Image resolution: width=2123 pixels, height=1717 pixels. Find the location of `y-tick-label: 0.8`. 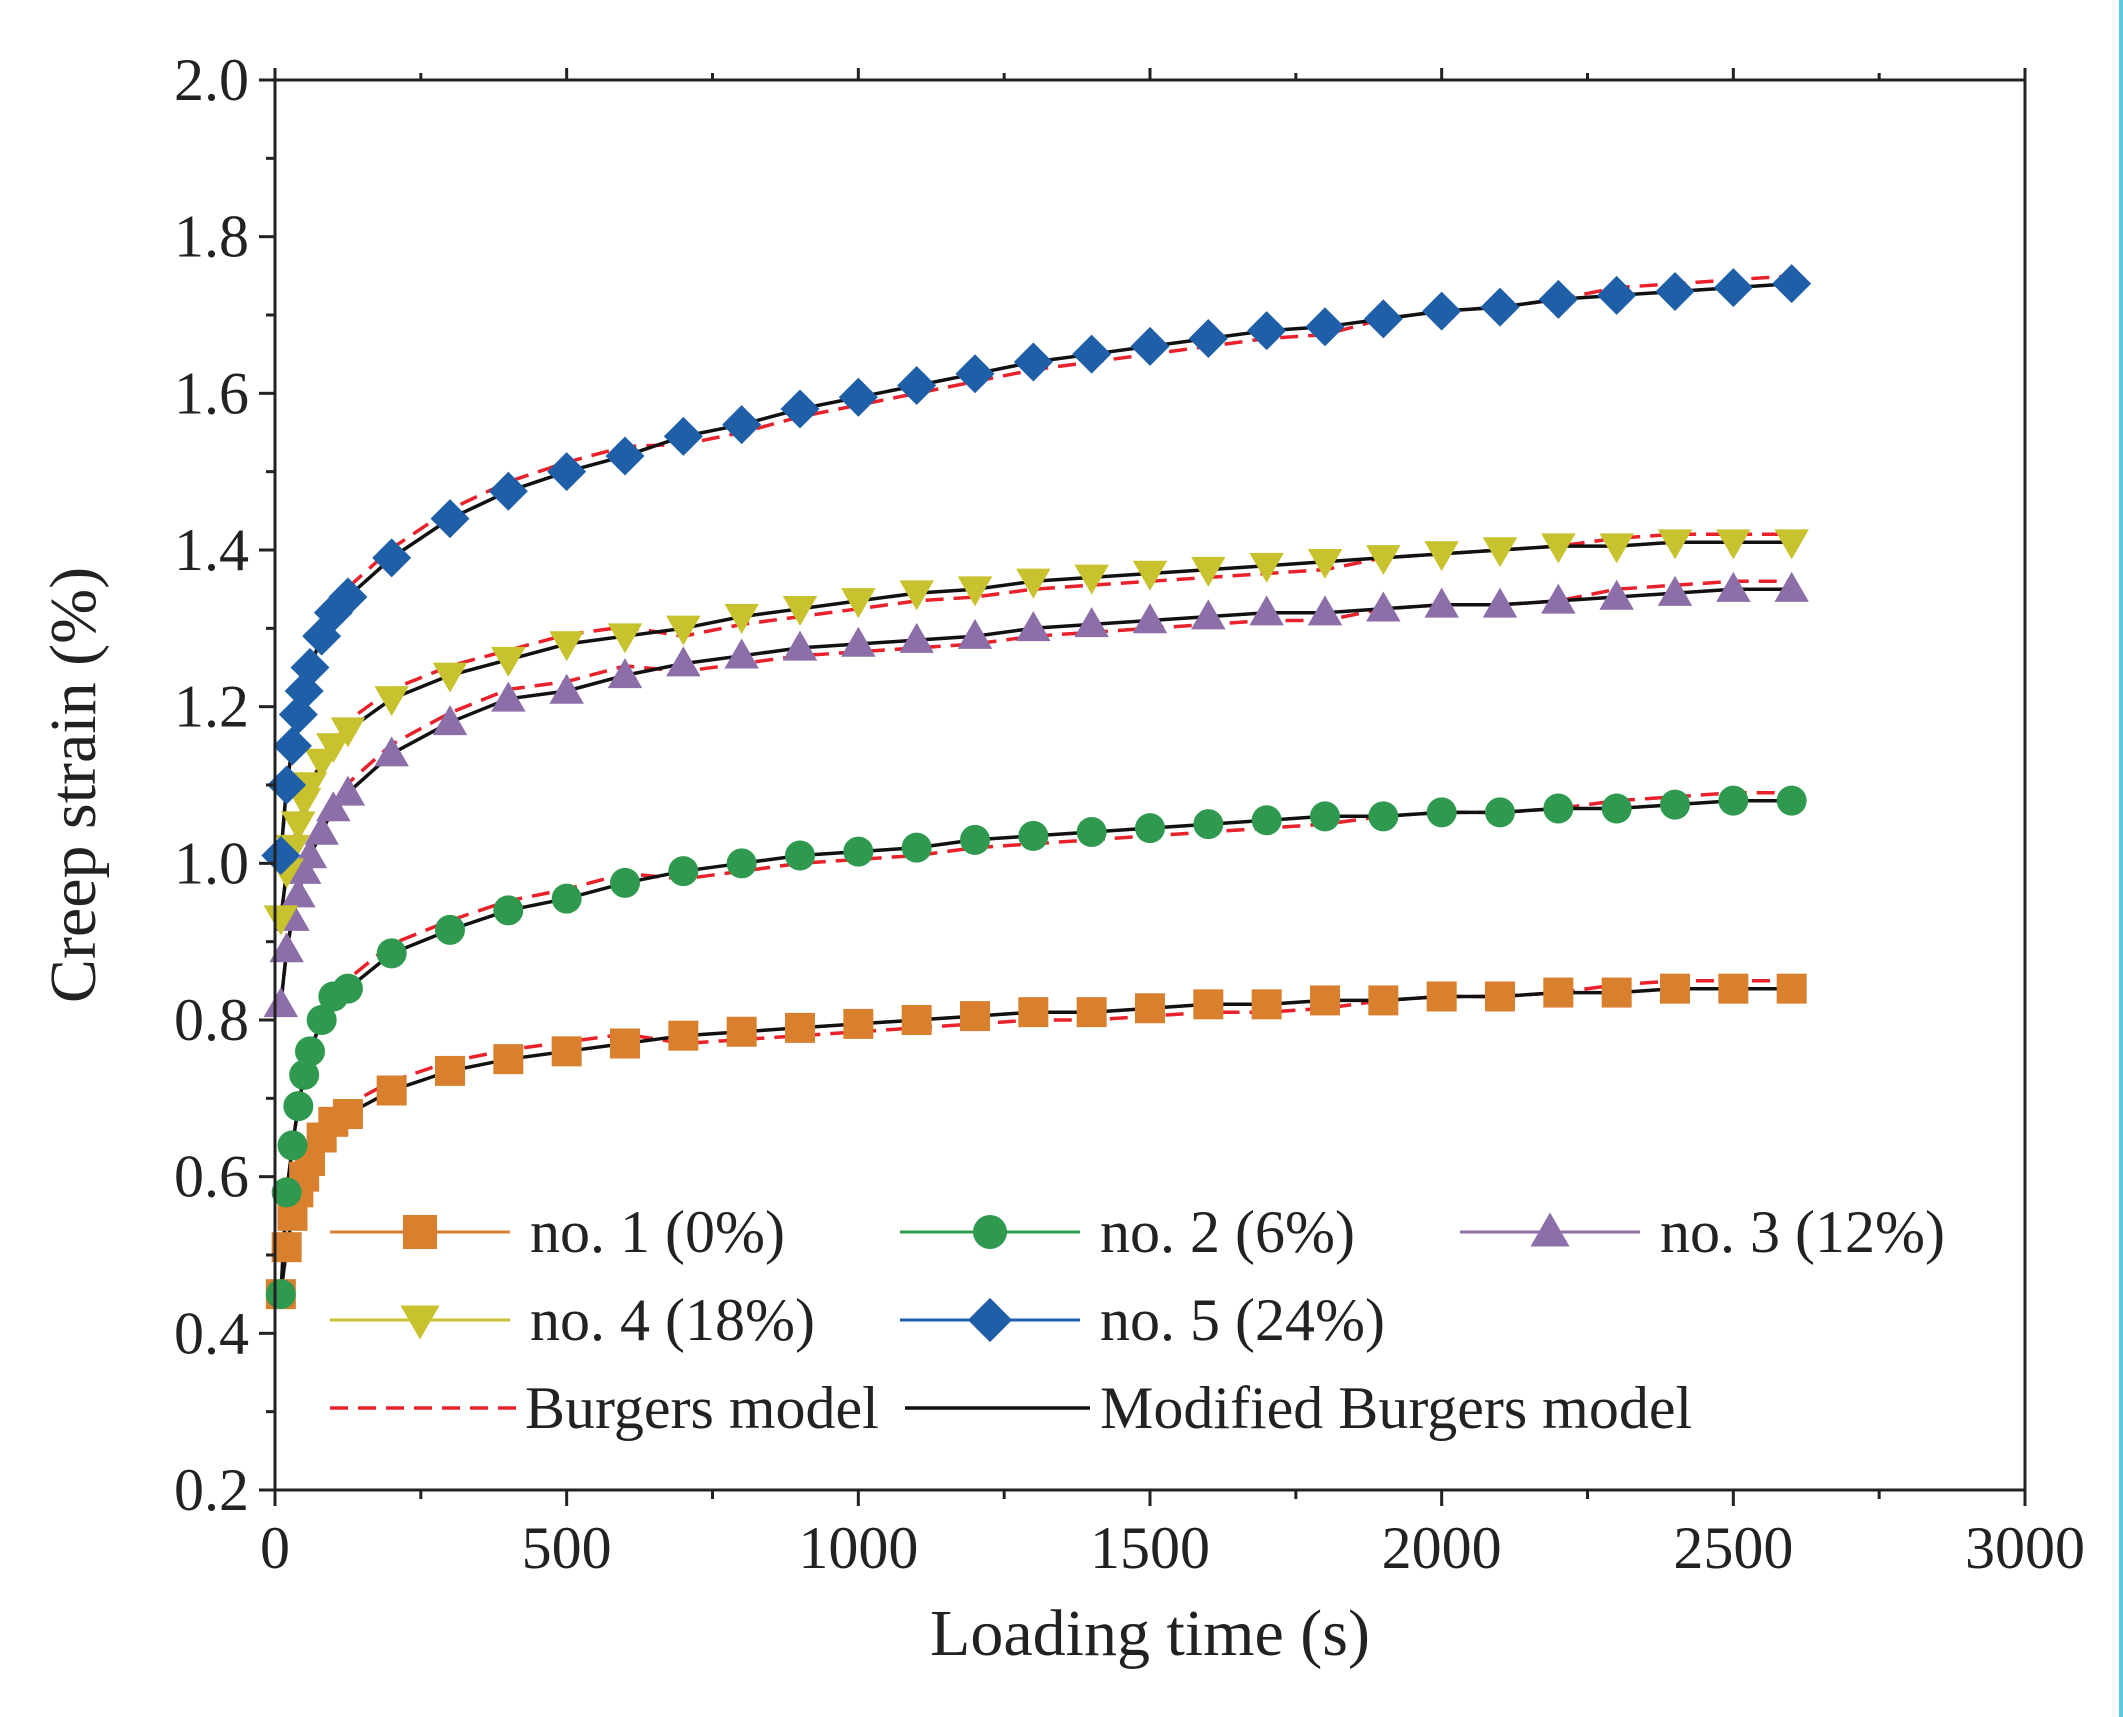

y-tick-label: 0.8 is located at coordinates (211, 1020).